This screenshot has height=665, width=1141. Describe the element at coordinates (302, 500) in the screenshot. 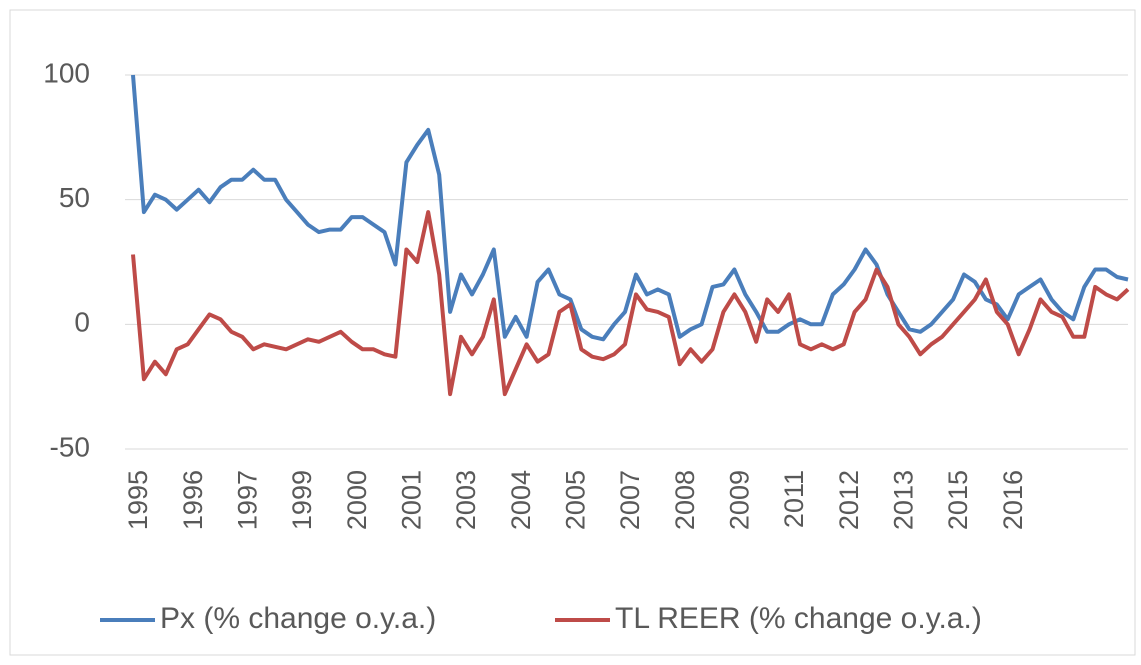

I see `x-tick-label: 1999` at that location.